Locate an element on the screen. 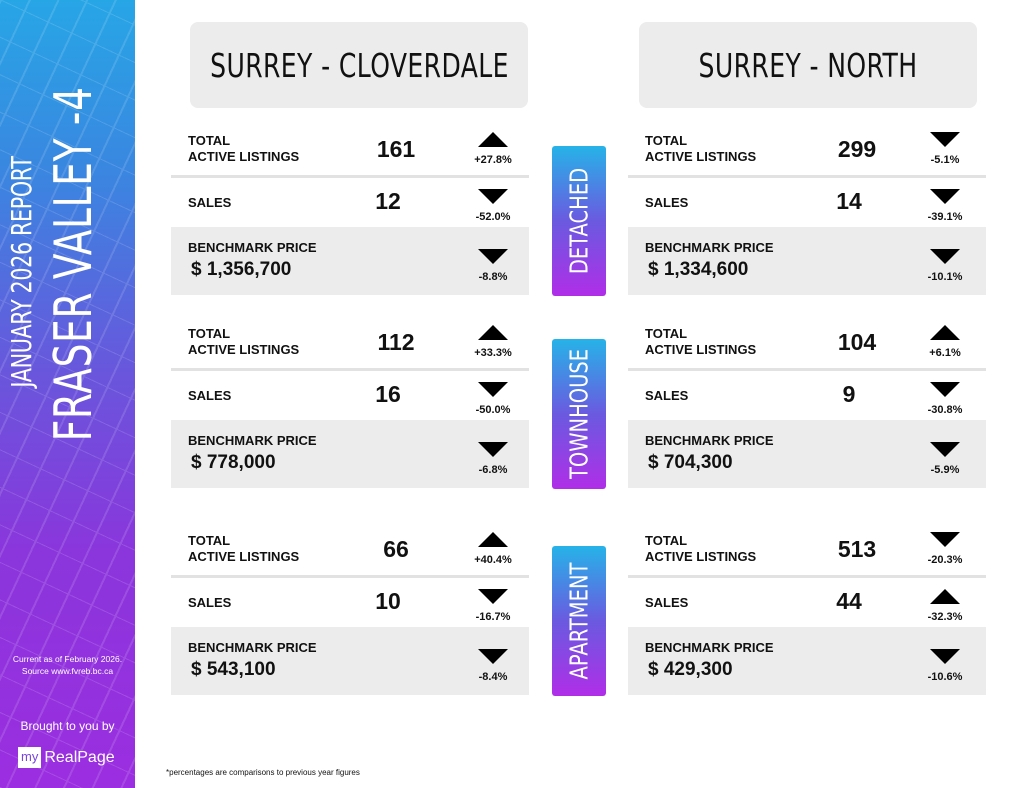  change-percent: -10.6% is located at coordinates (945, 677).